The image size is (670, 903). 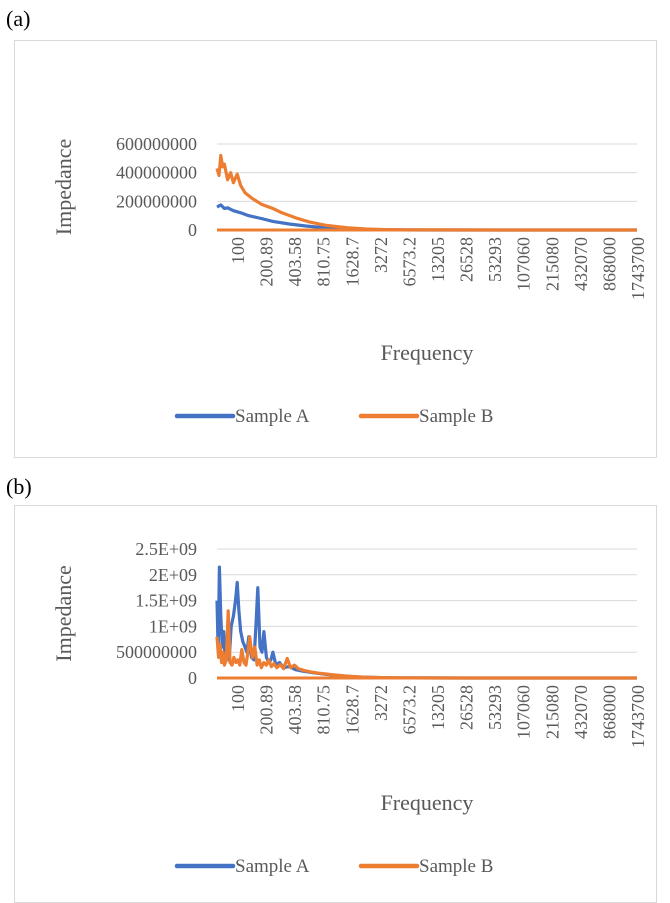 What do you see at coordinates (18, 18) in the screenshot?
I see `panel-label-a: (a)` at bounding box center [18, 18].